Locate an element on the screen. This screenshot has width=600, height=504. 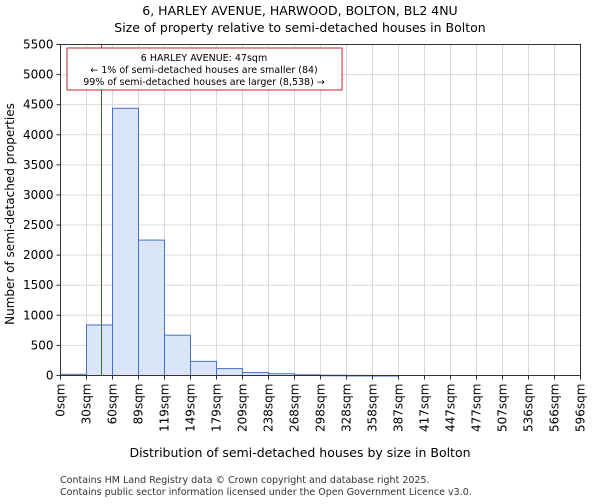
x-tick-label: 268sqm is located at coordinates (295, 408).